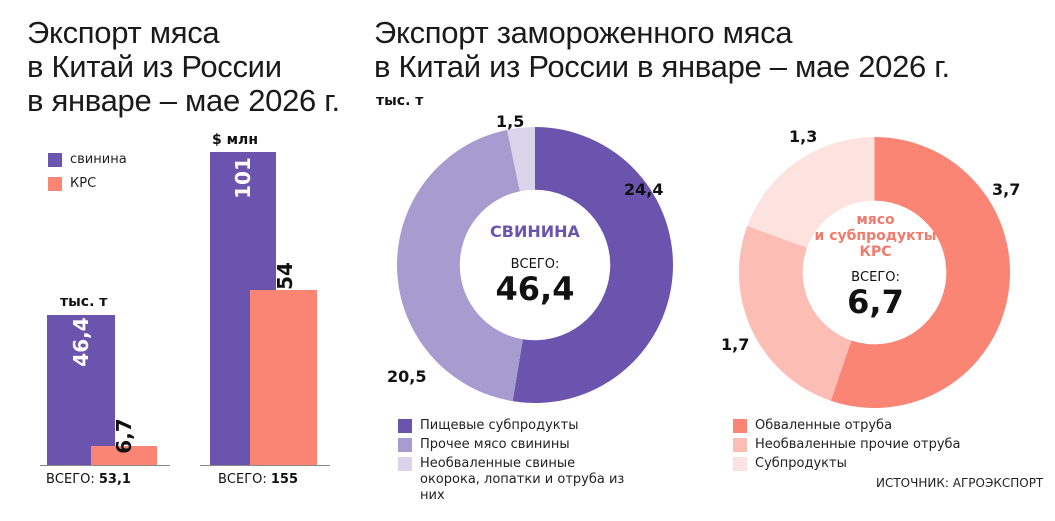 This screenshot has height=521, width=1055. What do you see at coordinates (83, 183) in the screenshot?
I see `legend-label-beef: КРС` at bounding box center [83, 183].